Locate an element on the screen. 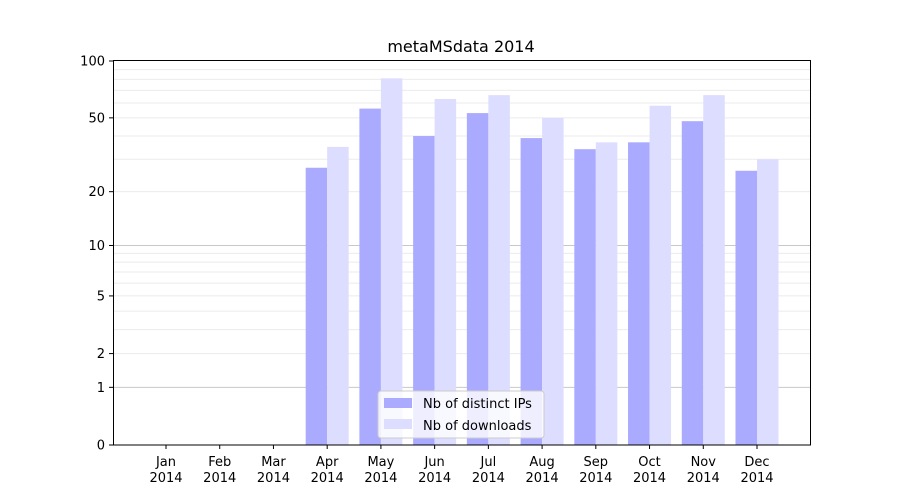 The width and height of the screenshot is (900, 504). x-tick-label: Dec is located at coordinates (756, 462).